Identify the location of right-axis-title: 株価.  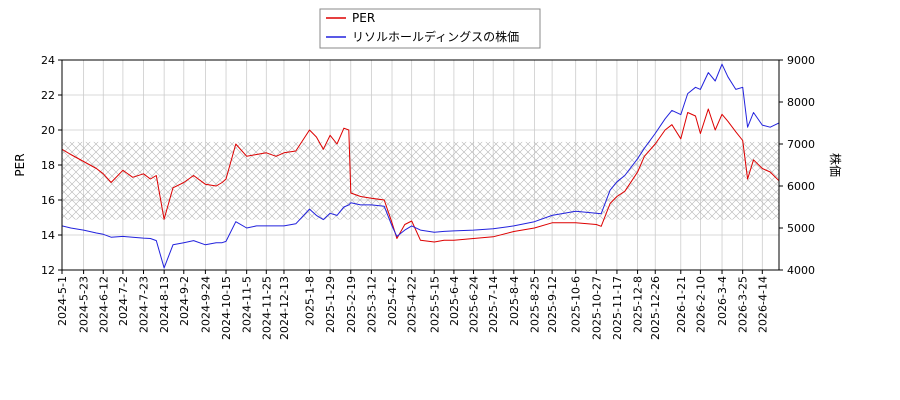
(835, 165).